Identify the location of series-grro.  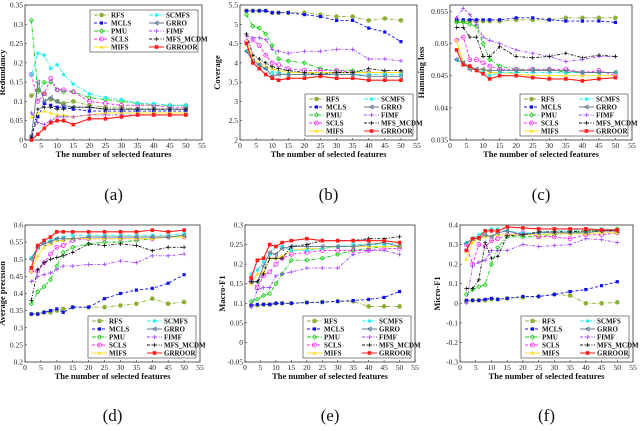
(535, 66).